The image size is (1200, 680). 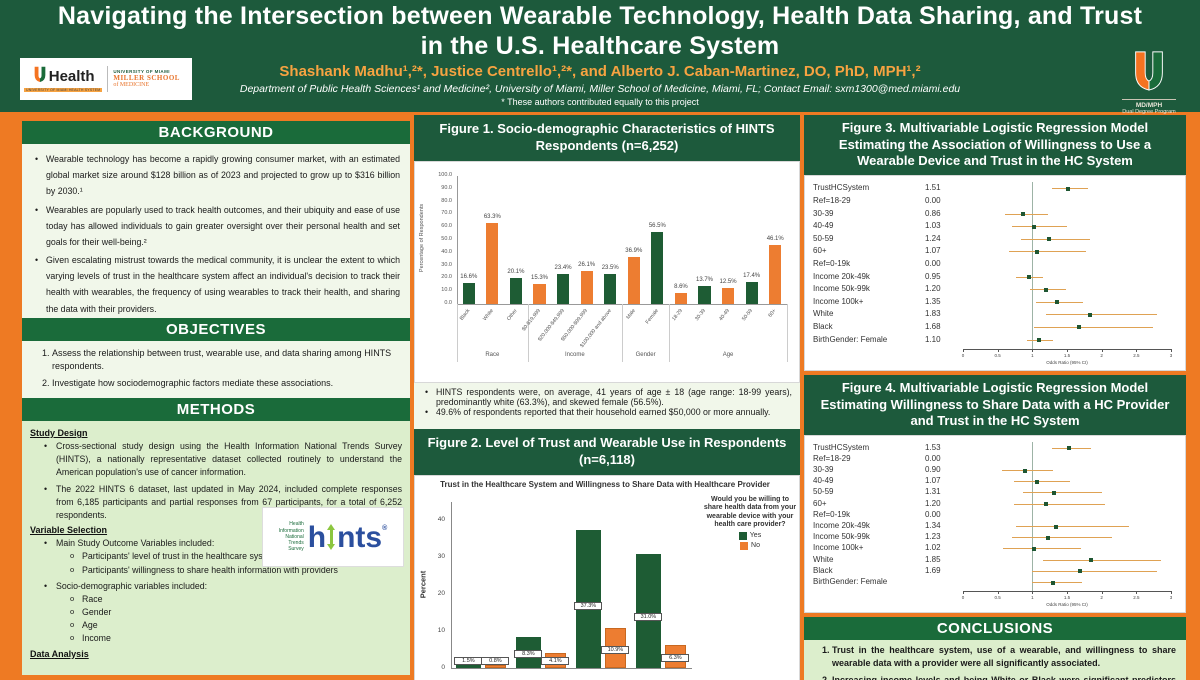 I want to click on plot-area, so click(x=622, y=240).